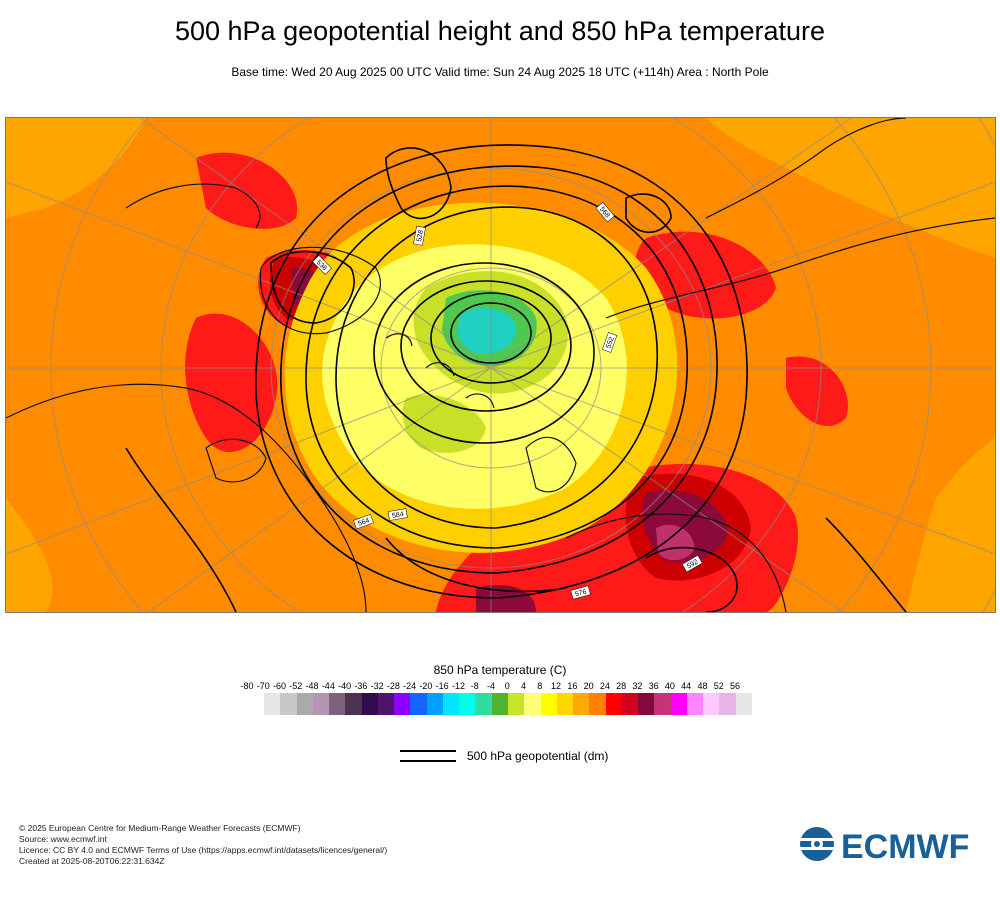  I want to click on geopotential-legend-label: 500 hPa geopotential (dm), so click(538, 756).